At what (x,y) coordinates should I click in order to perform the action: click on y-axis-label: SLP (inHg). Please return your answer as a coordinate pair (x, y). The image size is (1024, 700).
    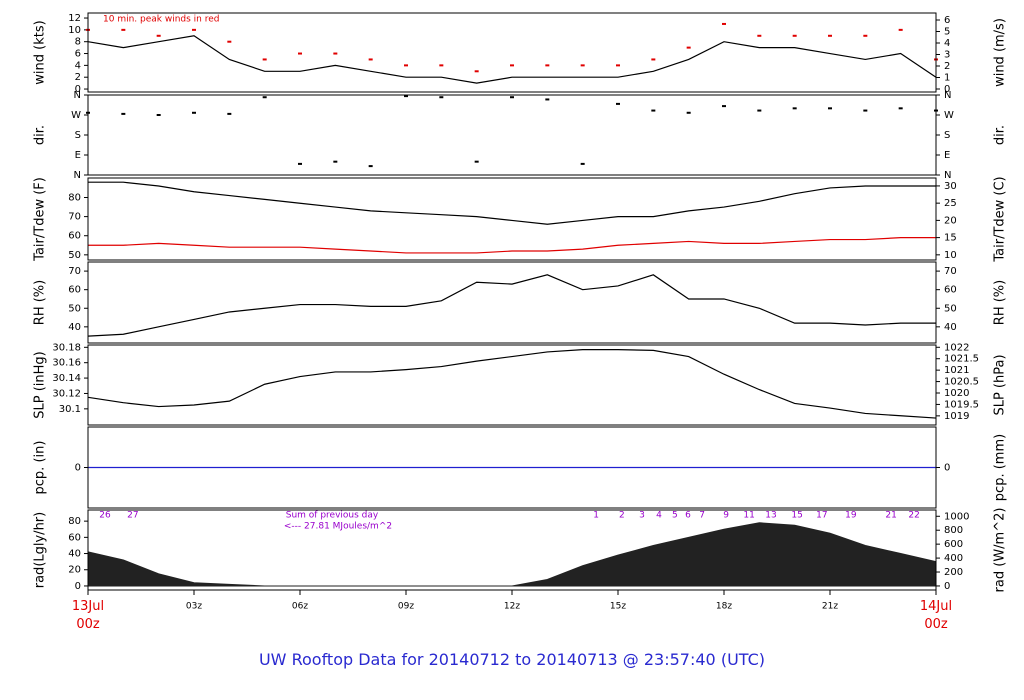
    Looking at the image, I should click on (40, 385).